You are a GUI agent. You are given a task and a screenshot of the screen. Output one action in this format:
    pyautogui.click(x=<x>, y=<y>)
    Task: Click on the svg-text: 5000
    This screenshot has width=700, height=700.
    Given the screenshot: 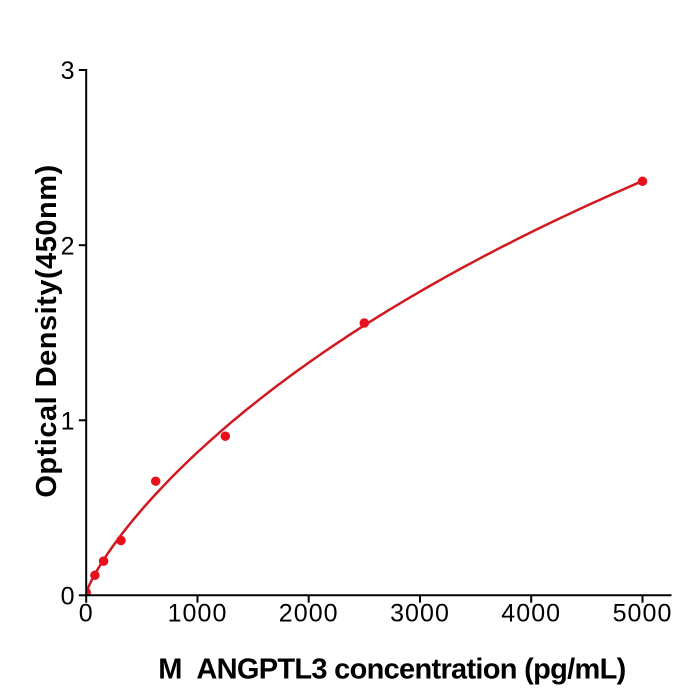 What is the action you would take?
    pyautogui.click(x=643, y=614)
    